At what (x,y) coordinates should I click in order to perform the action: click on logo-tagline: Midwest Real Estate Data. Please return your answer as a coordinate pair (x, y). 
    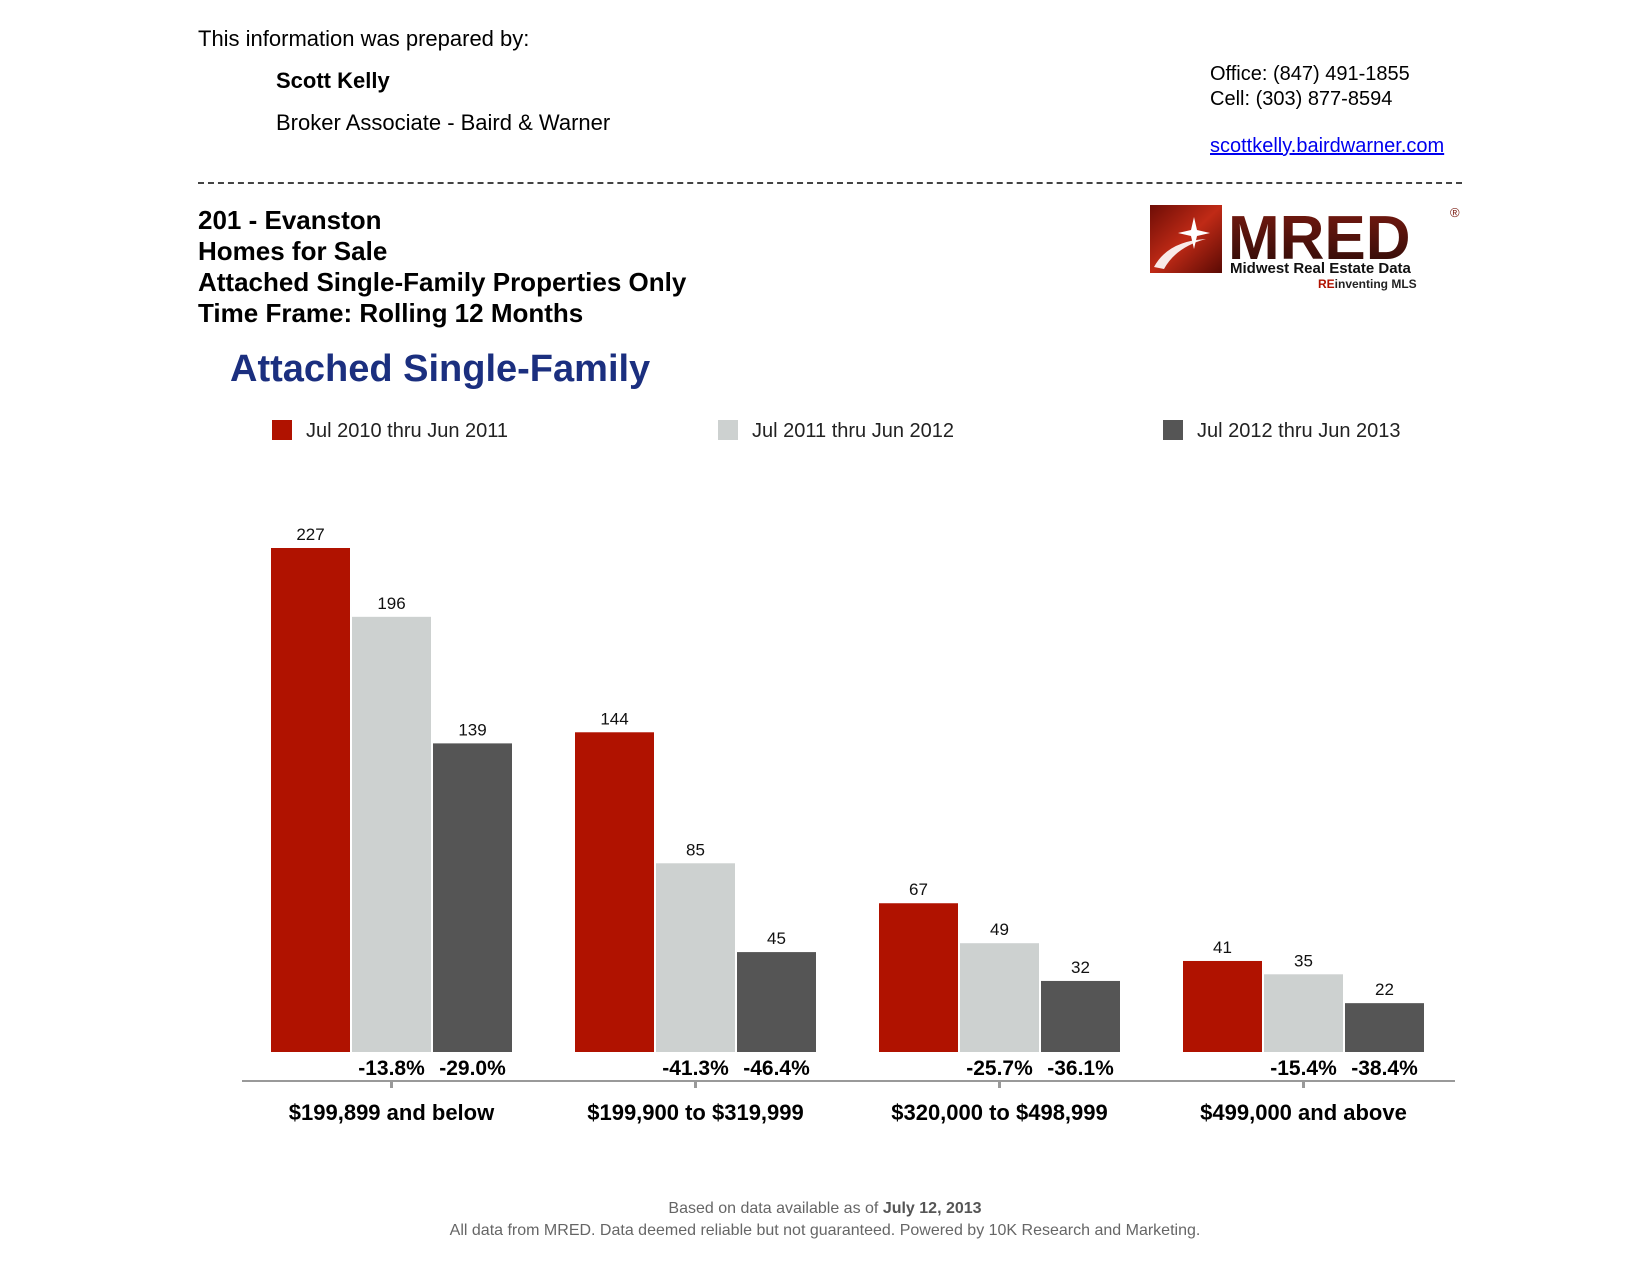
    Looking at the image, I should click on (1321, 268).